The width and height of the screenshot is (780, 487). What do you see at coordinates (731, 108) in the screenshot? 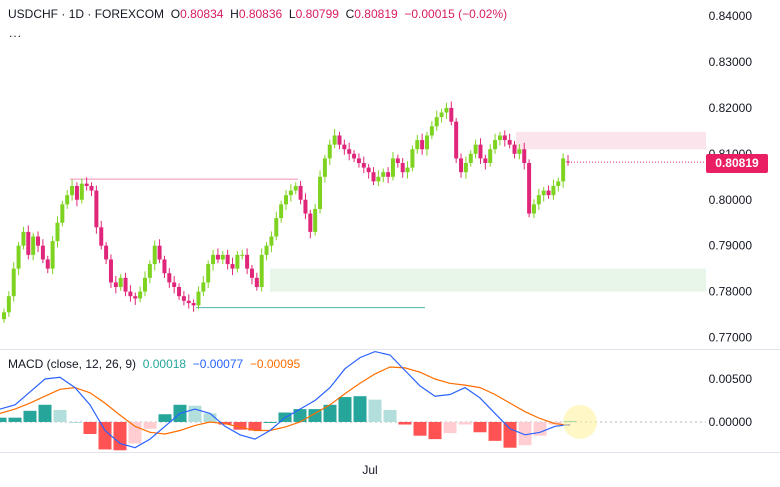
I see `price-axis-tick: 0.82000` at bounding box center [731, 108].